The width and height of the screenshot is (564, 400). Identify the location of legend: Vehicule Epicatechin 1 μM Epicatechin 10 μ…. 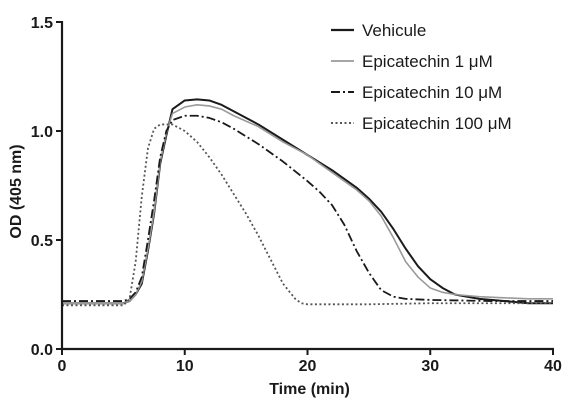
(421, 77).